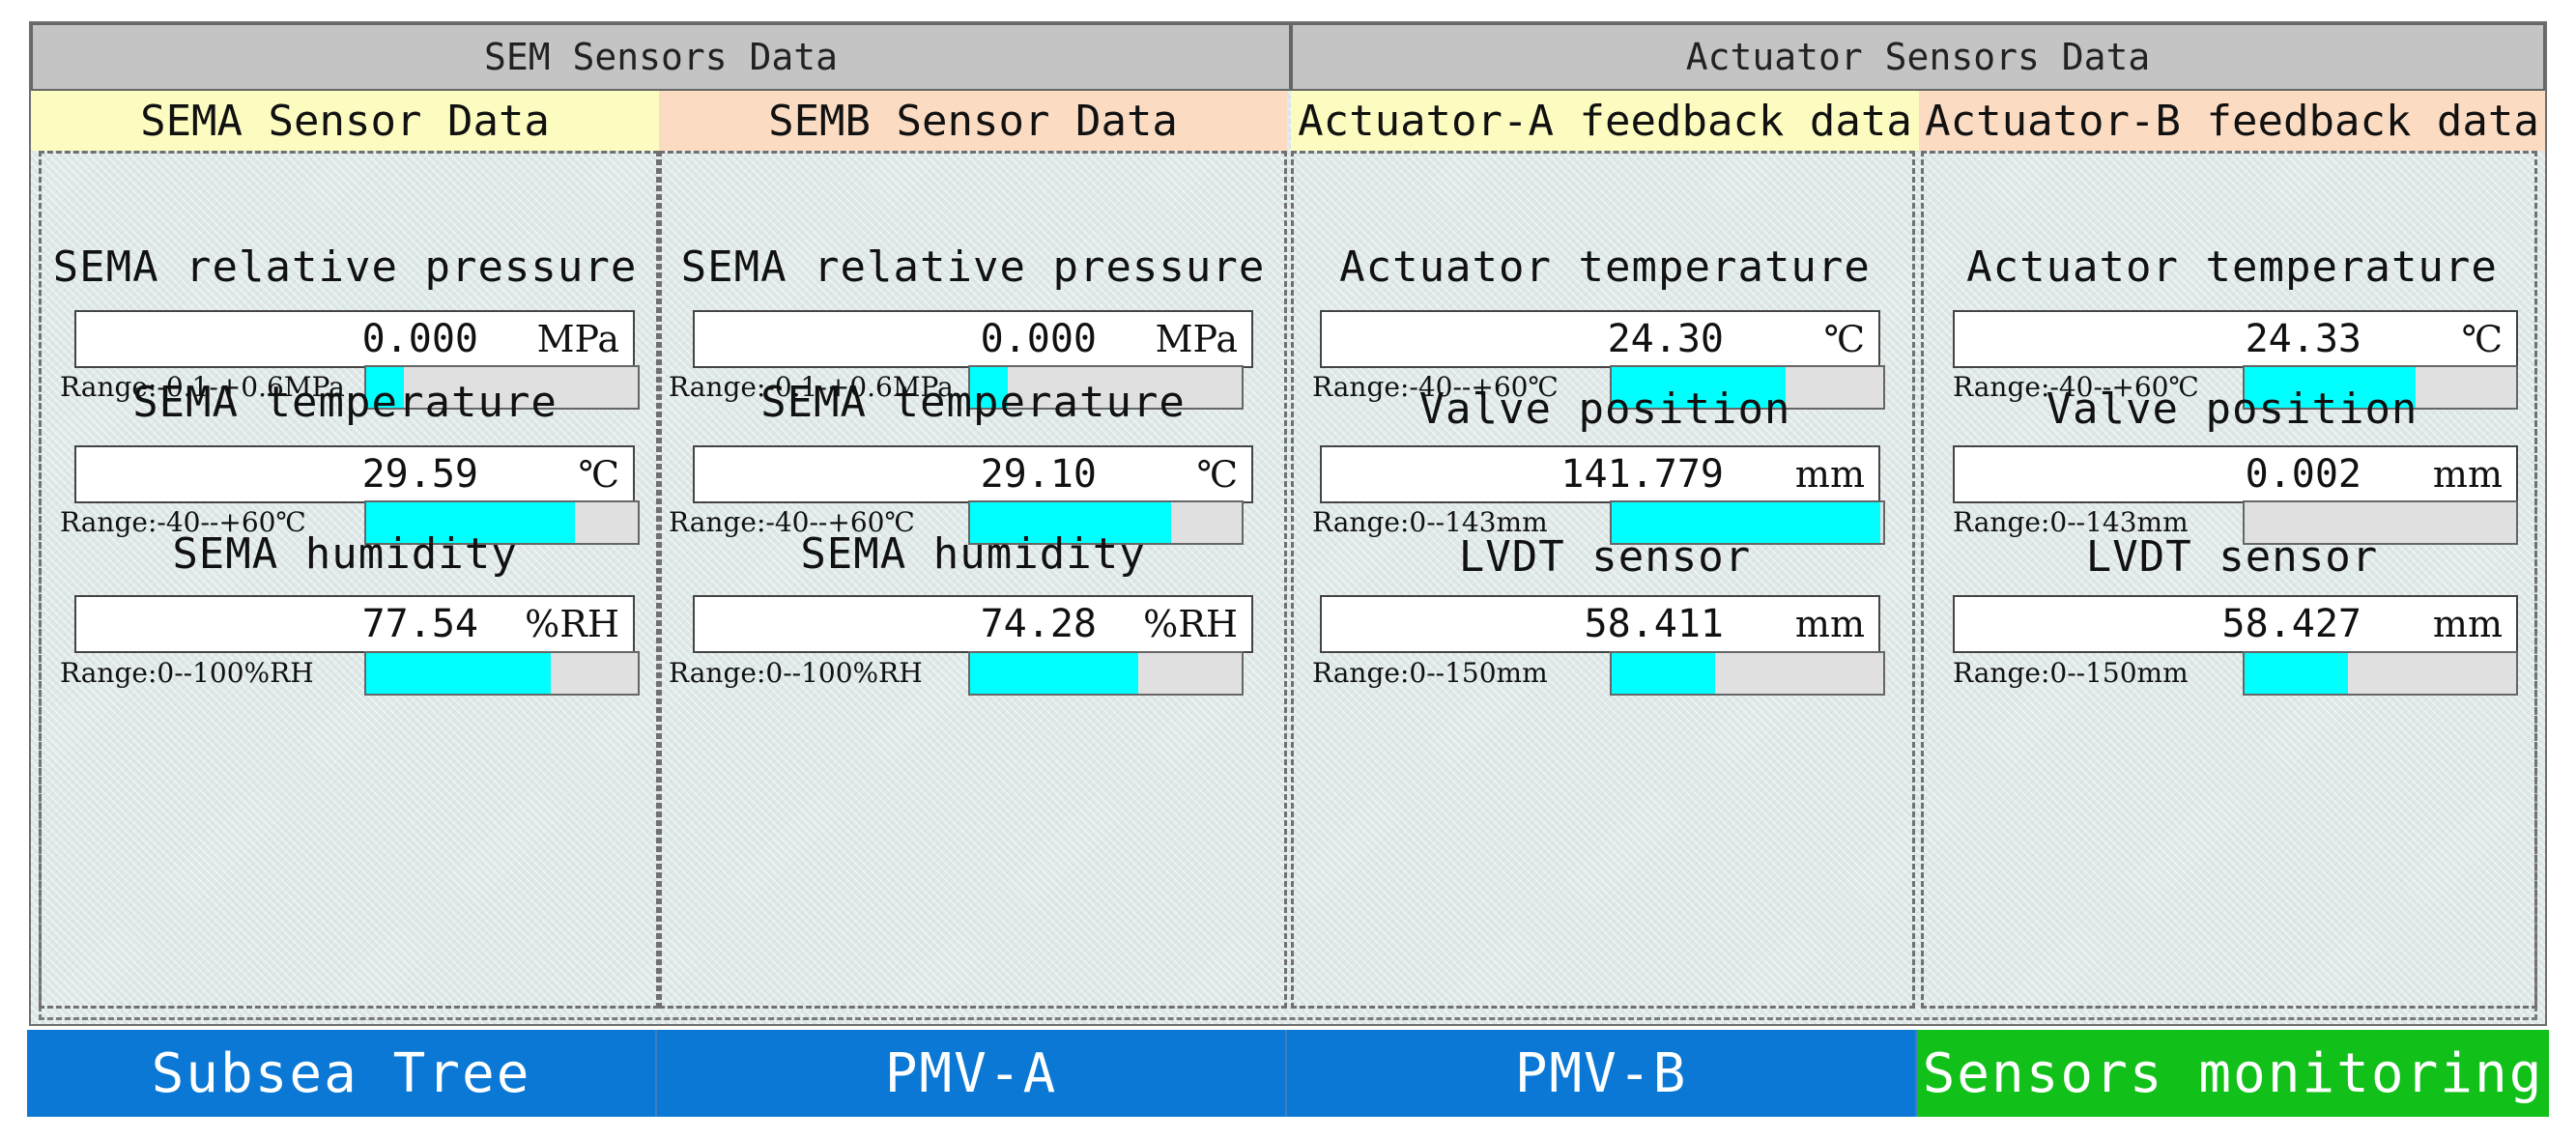  What do you see at coordinates (1038, 624) in the screenshot?
I see `value-text: 74.28` at bounding box center [1038, 624].